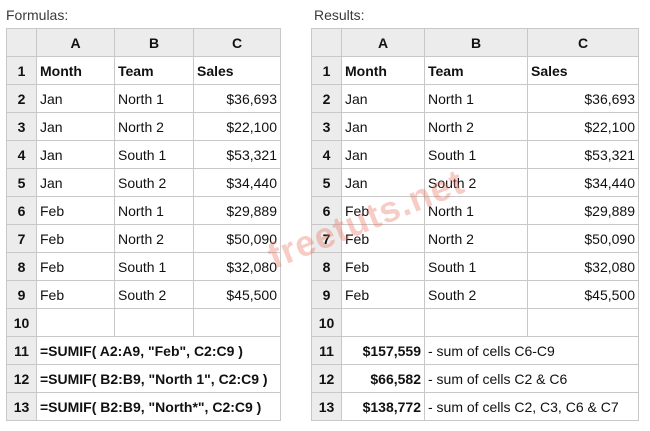  What do you see at coordinates (383, 350) in the screenshot?
I see `result-cell: $157,559` at bounding box center [383, 350].